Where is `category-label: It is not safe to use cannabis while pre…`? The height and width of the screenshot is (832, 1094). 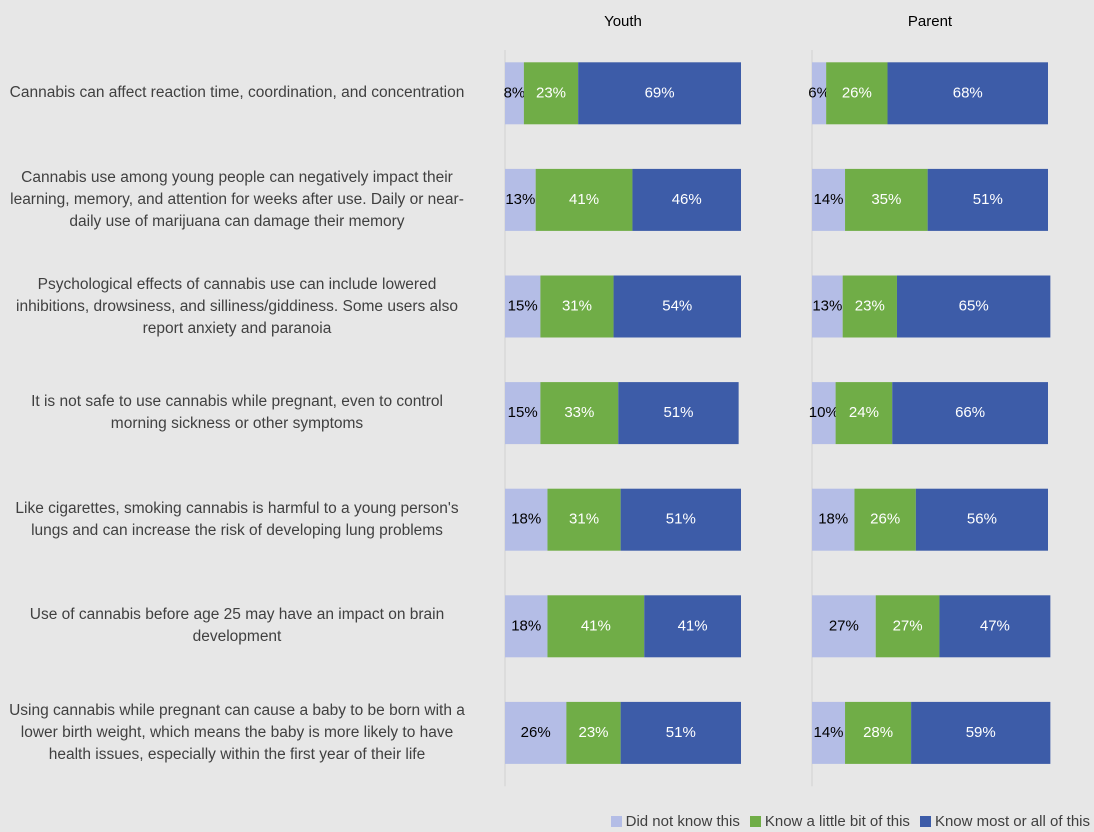
category-label: It is not safe to use cannabis while pre… is located at coordinates (237, 413).